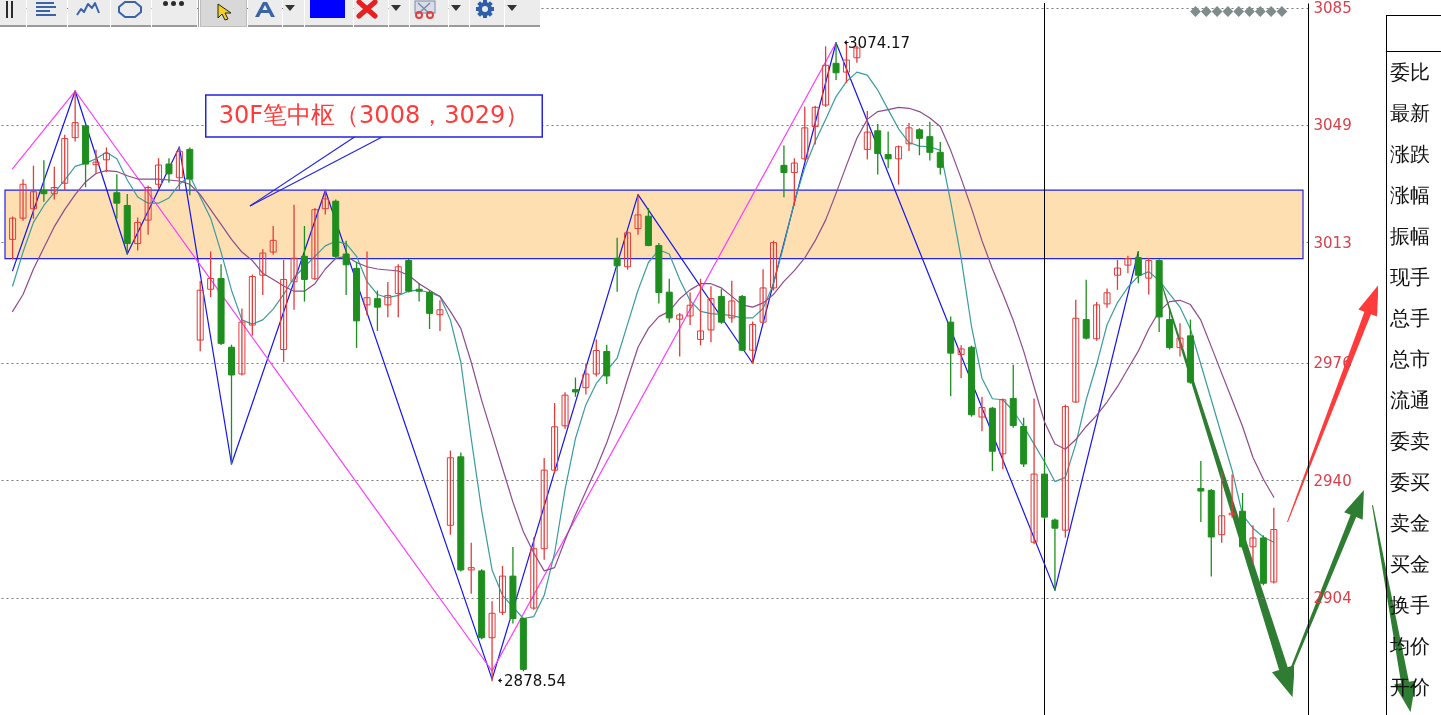 The image size is (1441, 715). I want to click on y-tick-label: 3085, so click(1332, 9).